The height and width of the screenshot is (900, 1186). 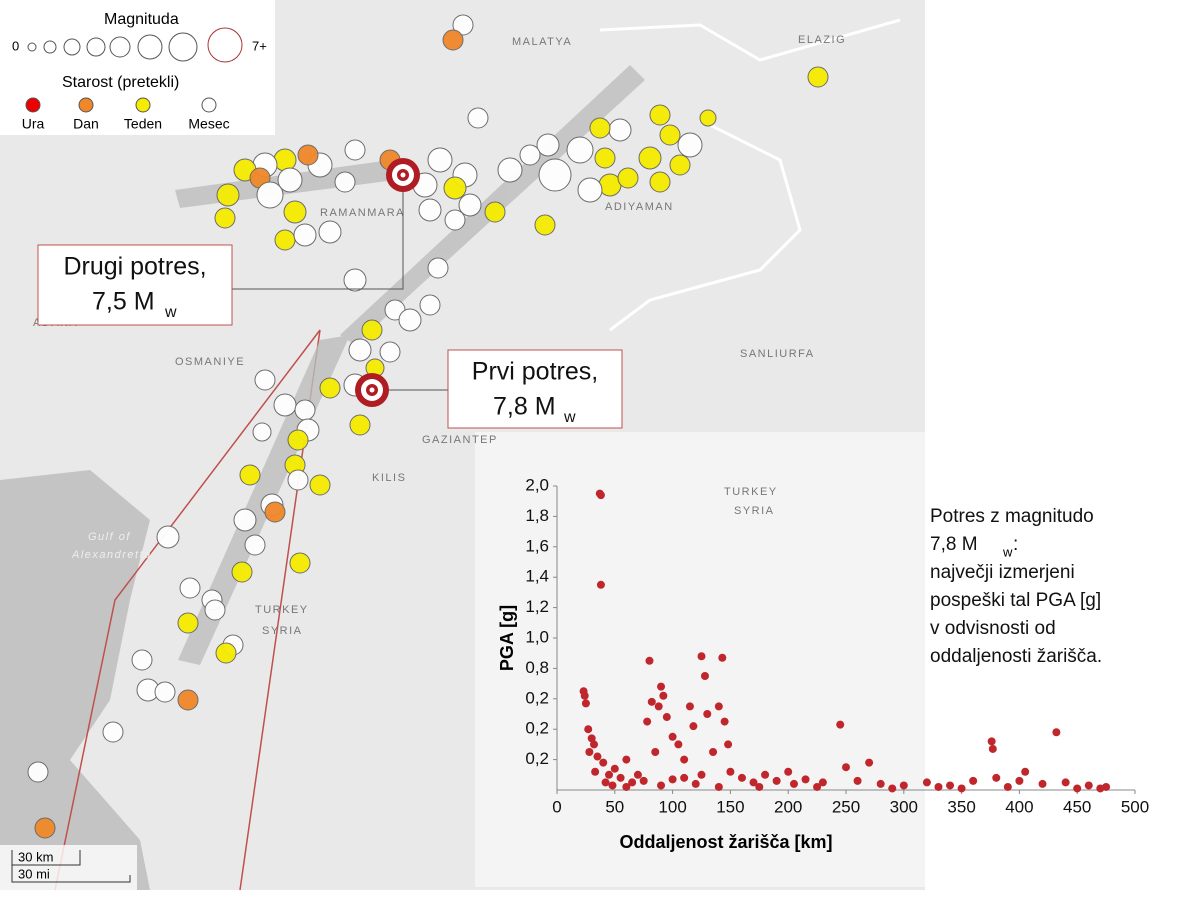 I want to click on city: SYRIA, so click(x=282, y=631).